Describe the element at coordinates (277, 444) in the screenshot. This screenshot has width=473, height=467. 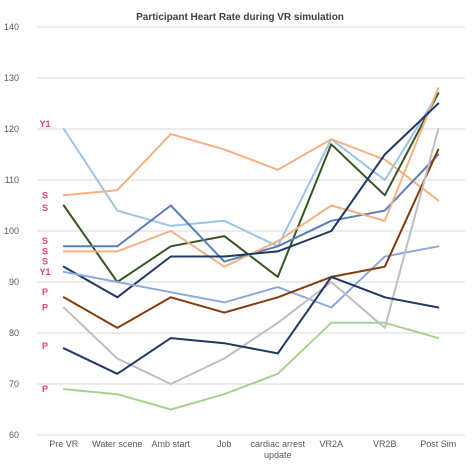
I see `x-tick-label: cardiac arrest` at that location.